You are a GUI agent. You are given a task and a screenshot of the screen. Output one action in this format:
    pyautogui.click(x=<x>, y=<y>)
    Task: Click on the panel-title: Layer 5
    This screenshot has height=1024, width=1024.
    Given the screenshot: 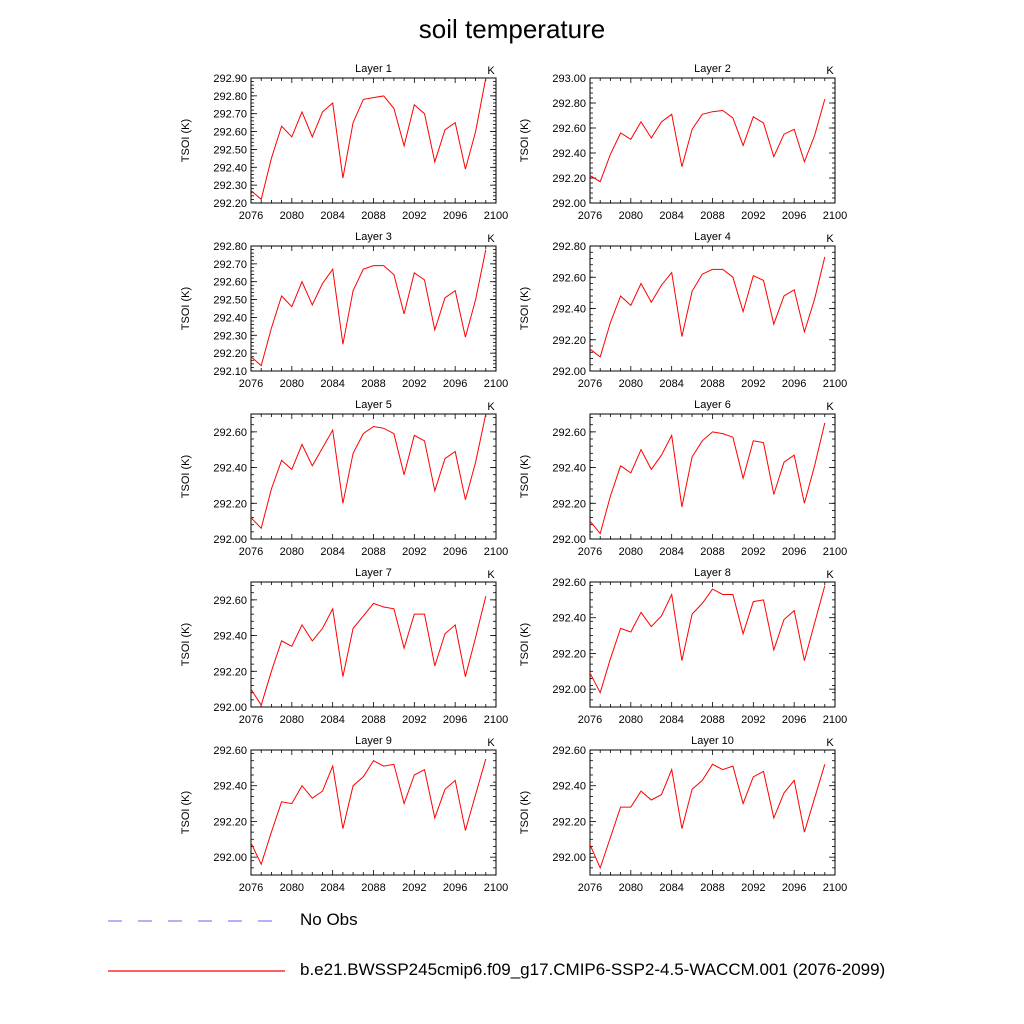 What is the action you would take?
    pyautogui.click(x=373, y=405)
    